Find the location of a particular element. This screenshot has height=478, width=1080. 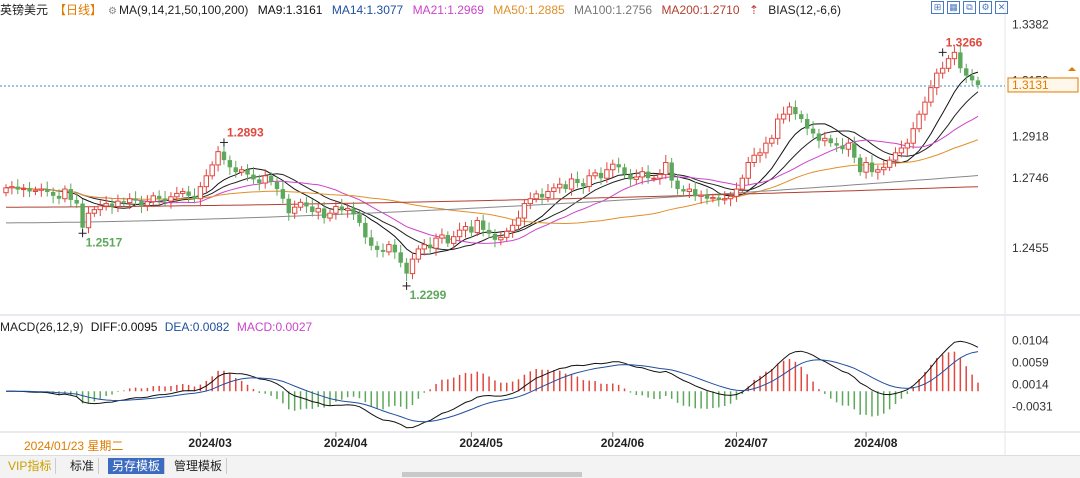

macd-tick-label: -0.0031 is located at coordinates (1032, 406).